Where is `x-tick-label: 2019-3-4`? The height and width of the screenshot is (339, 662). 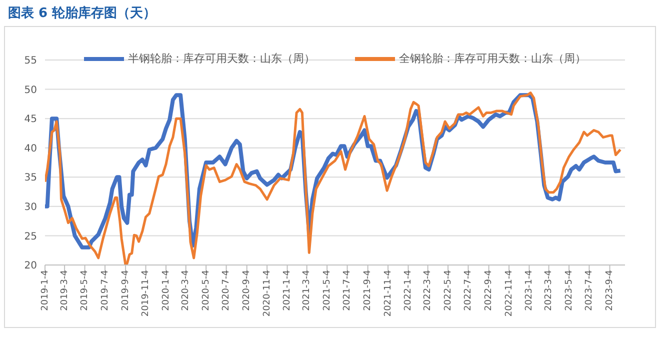
x-tick-label: 2019-3-4 is located at coordinates (65, 290).